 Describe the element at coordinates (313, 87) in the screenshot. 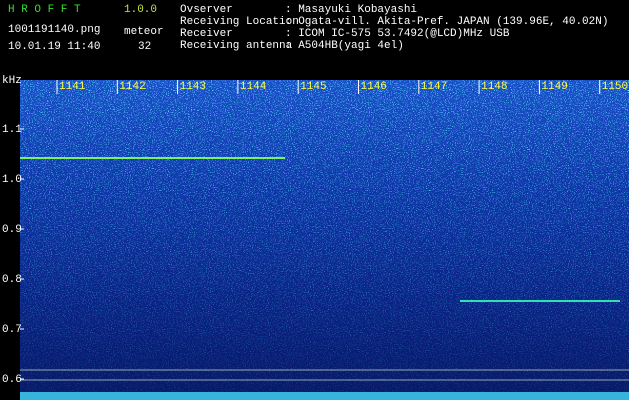

I see `x-tick-label: 1145` at that location.